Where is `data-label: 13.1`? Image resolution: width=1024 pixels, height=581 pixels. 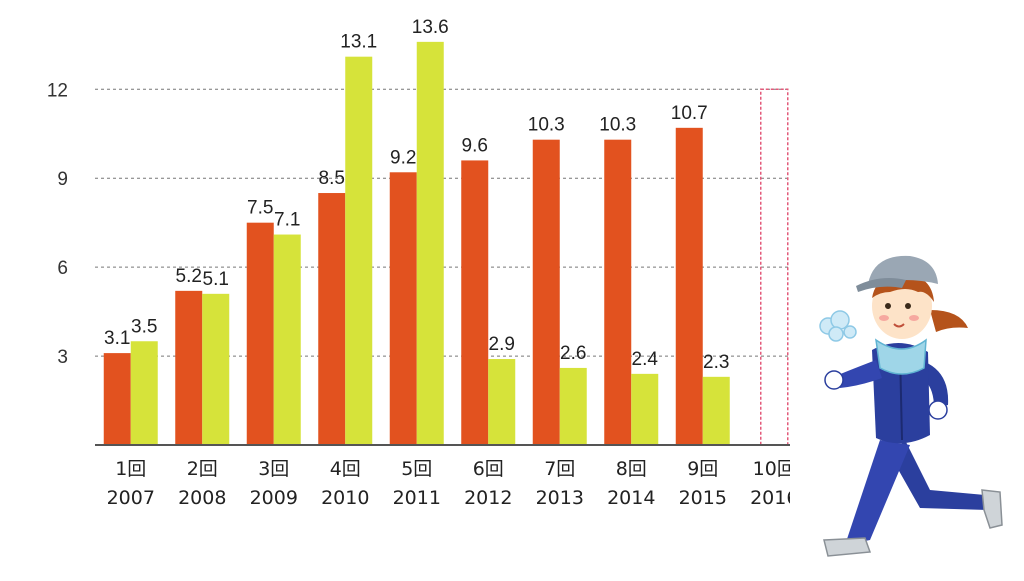 data-label: 13.1 is located at coordinates (358, 42).